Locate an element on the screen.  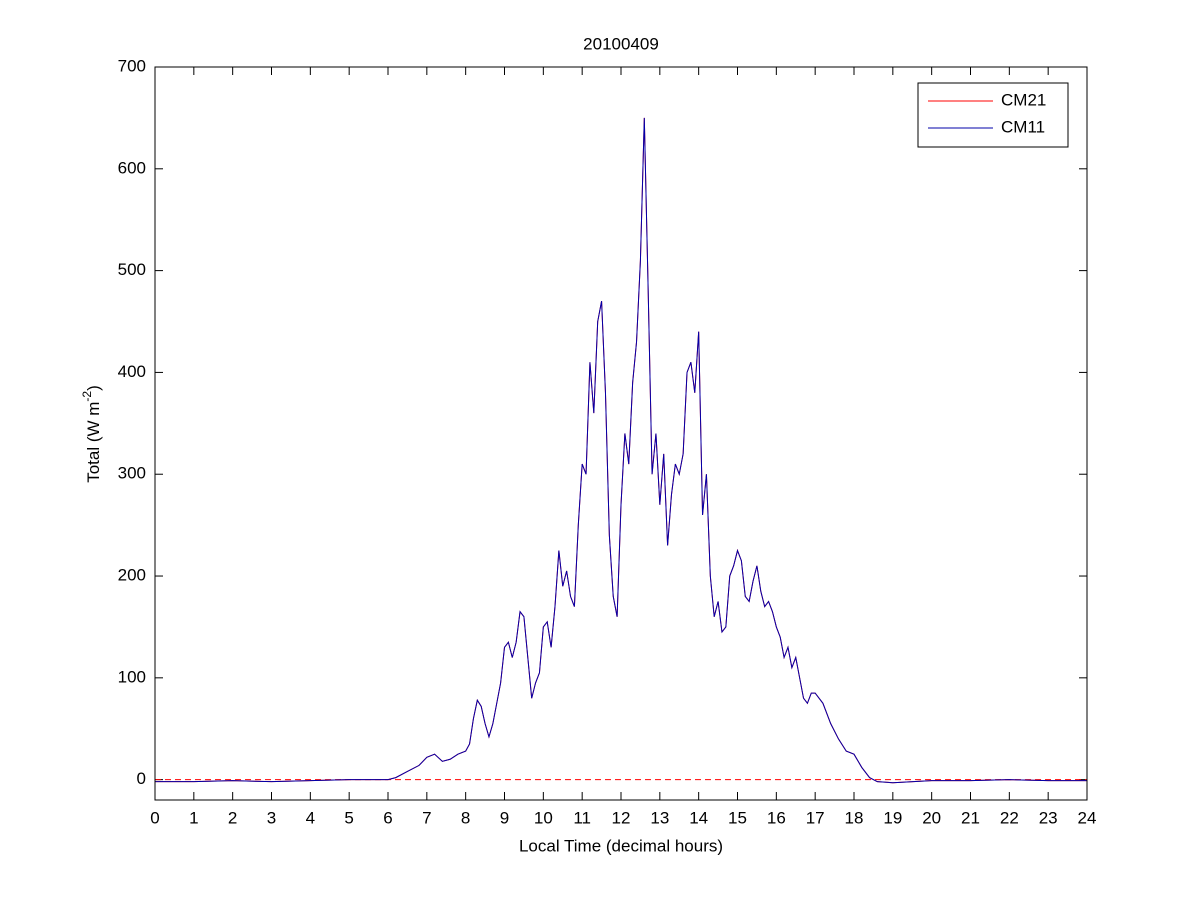
x-tick-label: 7 is located at coordinates (426, 817).